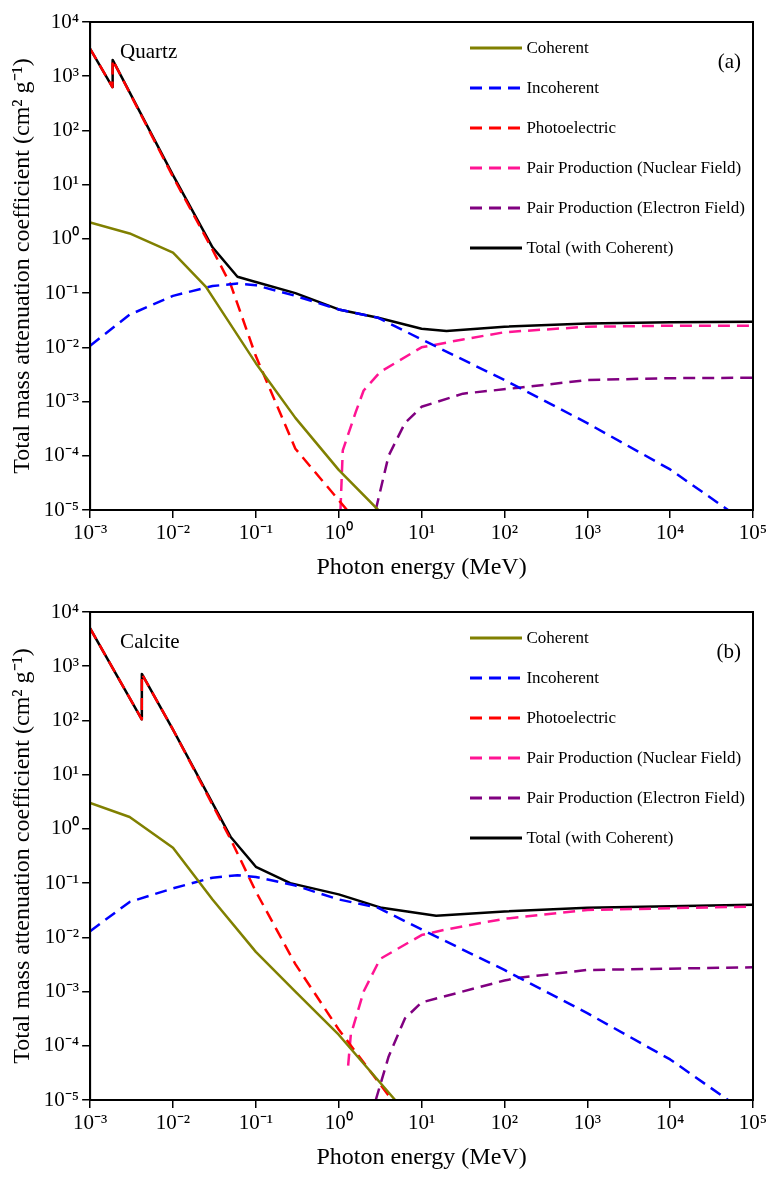  Describe the element at coordinates (150, 641) in the screenshot. I see `annotation: Calcite` at that location.